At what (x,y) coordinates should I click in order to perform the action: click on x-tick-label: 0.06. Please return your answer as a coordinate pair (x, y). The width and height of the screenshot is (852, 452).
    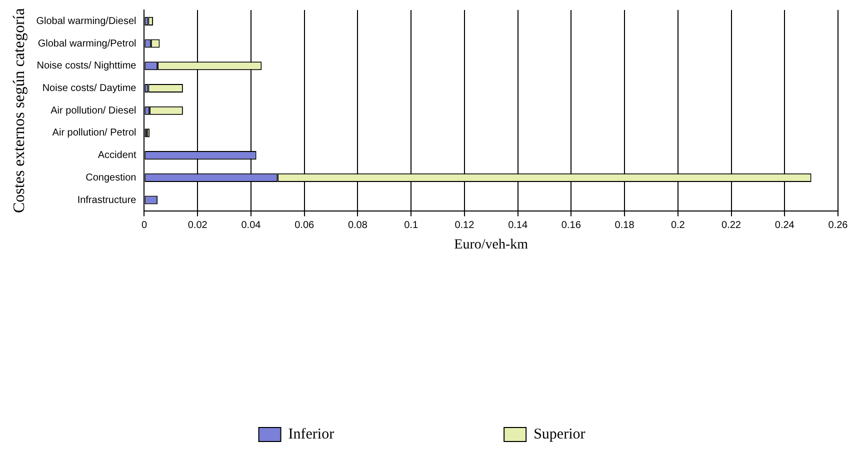
    Looking at the image, I should click on (304, 225).